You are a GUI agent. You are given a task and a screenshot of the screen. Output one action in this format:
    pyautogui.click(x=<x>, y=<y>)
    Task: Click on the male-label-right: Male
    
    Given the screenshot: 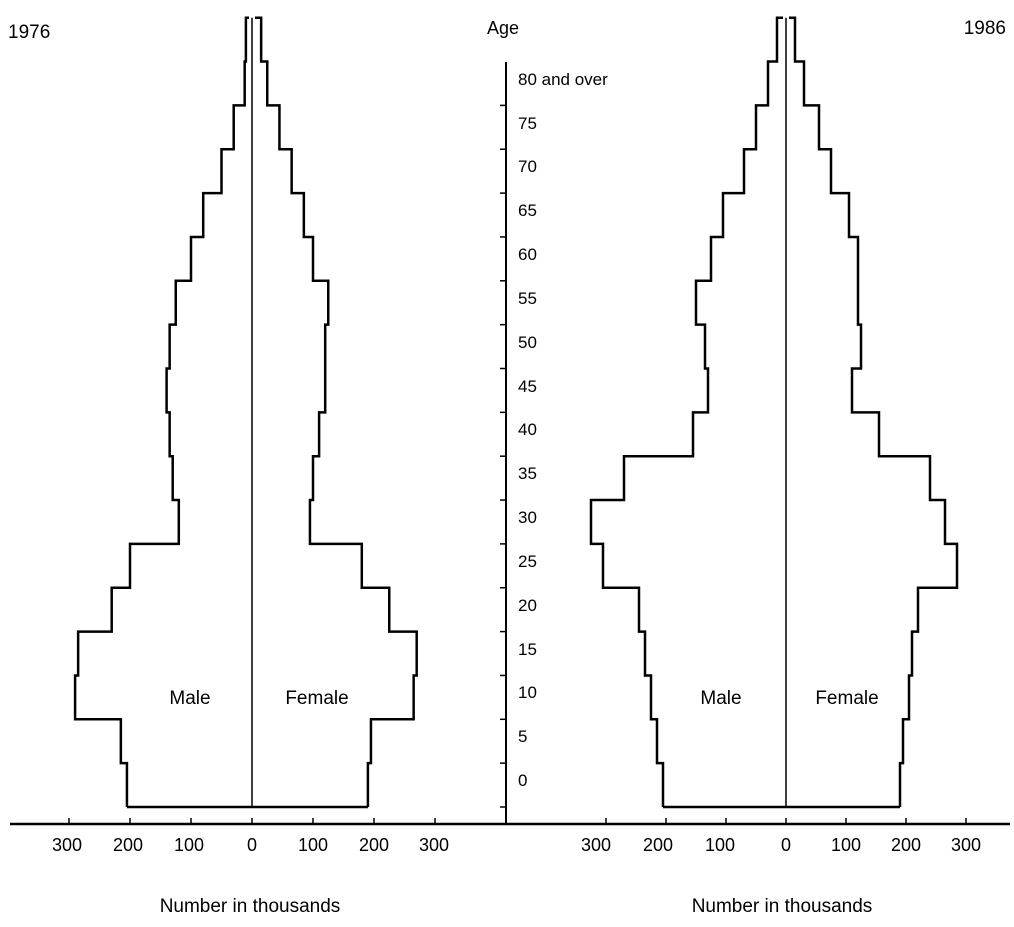 What is the action you would take?
    pyautogui.click(x=720, y=698)
    